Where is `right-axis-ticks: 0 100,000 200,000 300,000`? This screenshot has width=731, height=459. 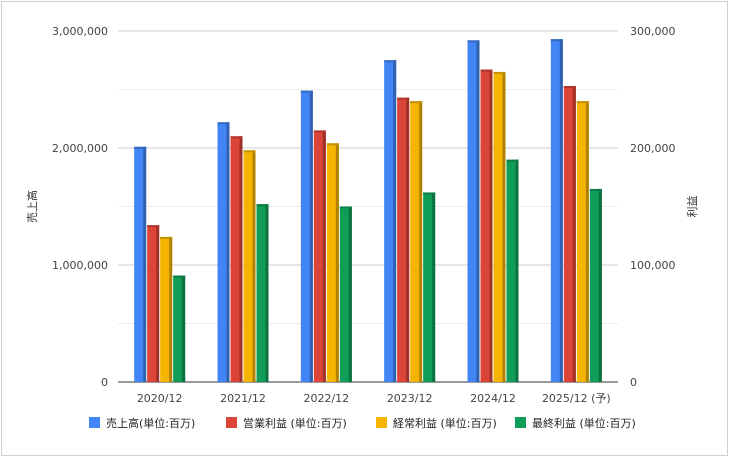 right-axis-ticks: 0 100,000 200,000 300,000 is located at coordinates (653, 207).